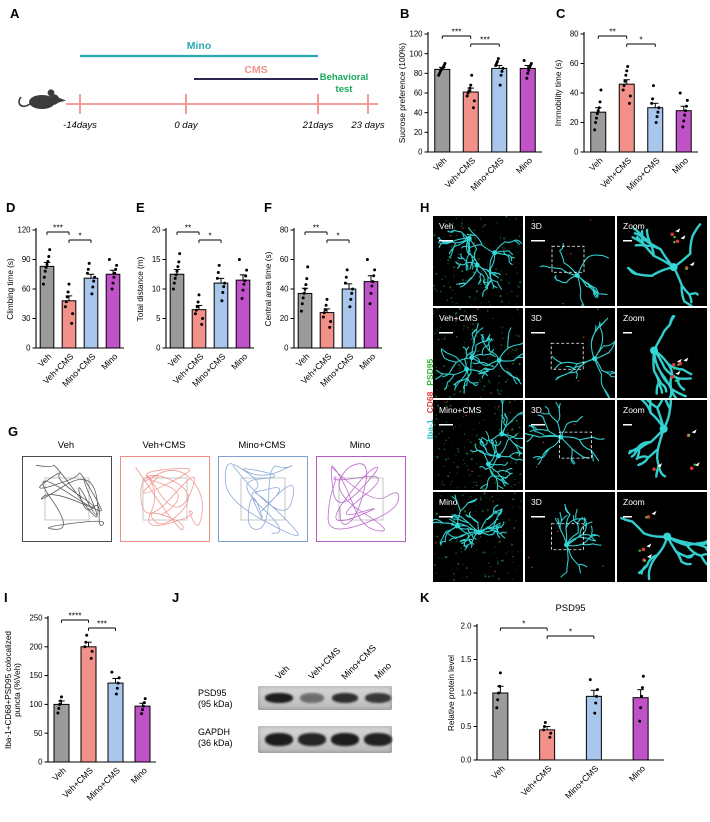  What do you see at coordinates (75, 616) in the screenshot?
I see `significance-label: ****` at bounding box center [75, 616].